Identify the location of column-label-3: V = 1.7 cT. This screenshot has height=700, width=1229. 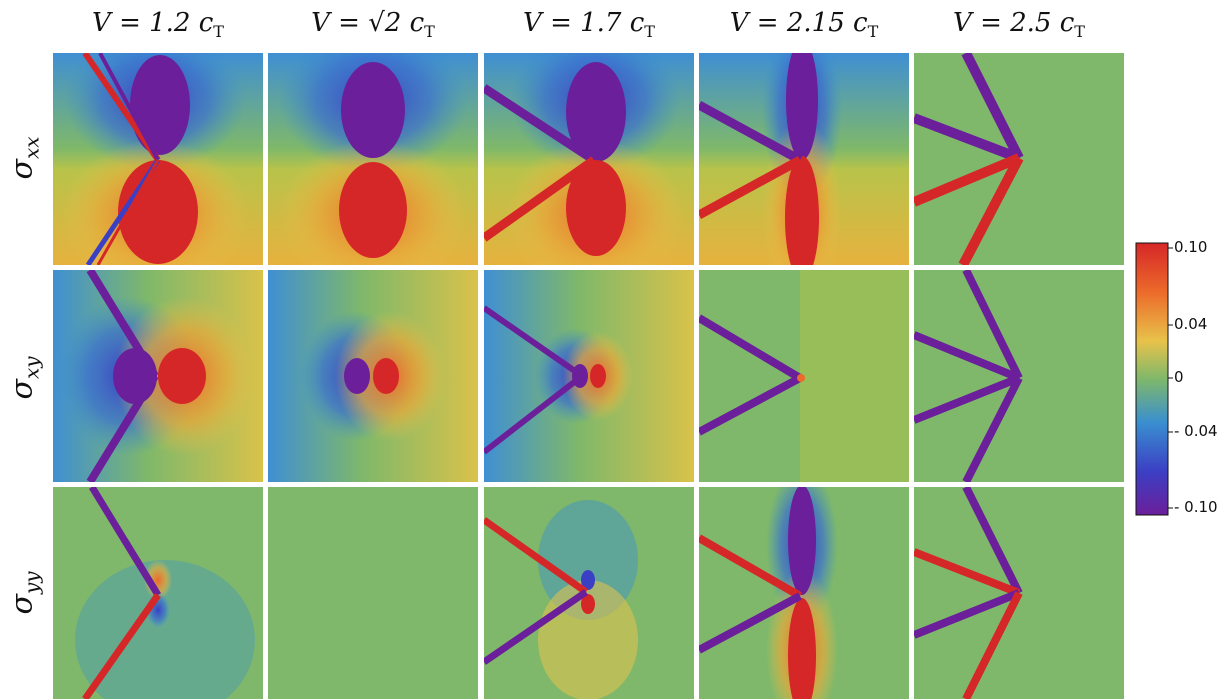
(589, 25).